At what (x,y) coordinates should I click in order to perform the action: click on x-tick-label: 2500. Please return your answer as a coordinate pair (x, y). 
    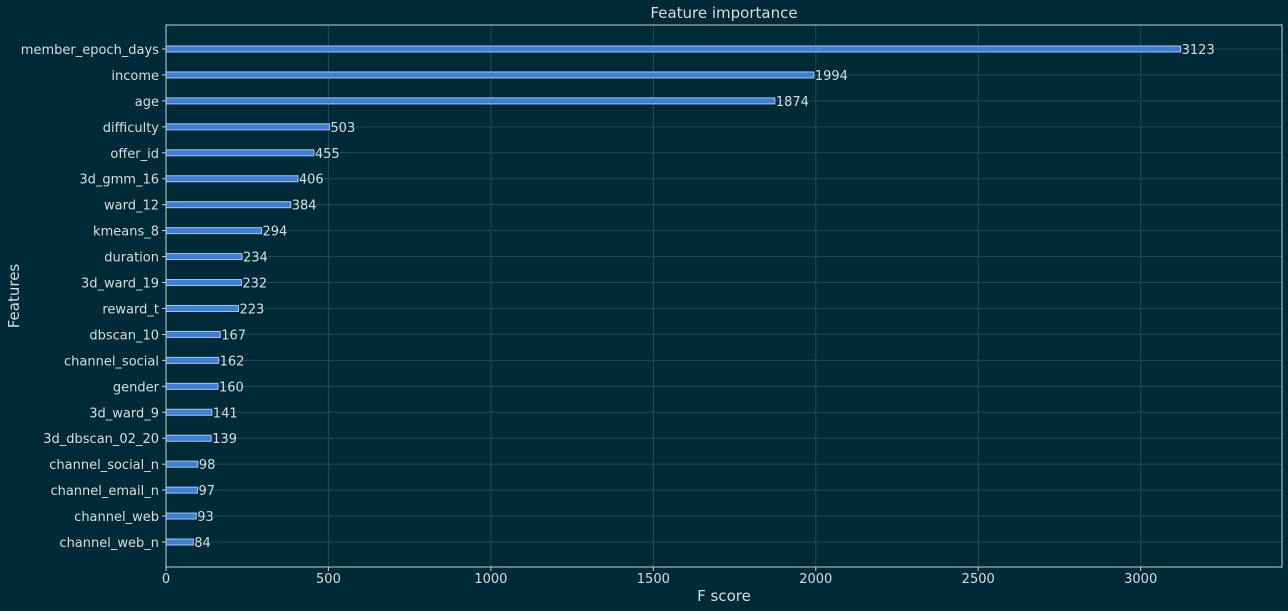
    Looking at the image, I should click on (978, 579).